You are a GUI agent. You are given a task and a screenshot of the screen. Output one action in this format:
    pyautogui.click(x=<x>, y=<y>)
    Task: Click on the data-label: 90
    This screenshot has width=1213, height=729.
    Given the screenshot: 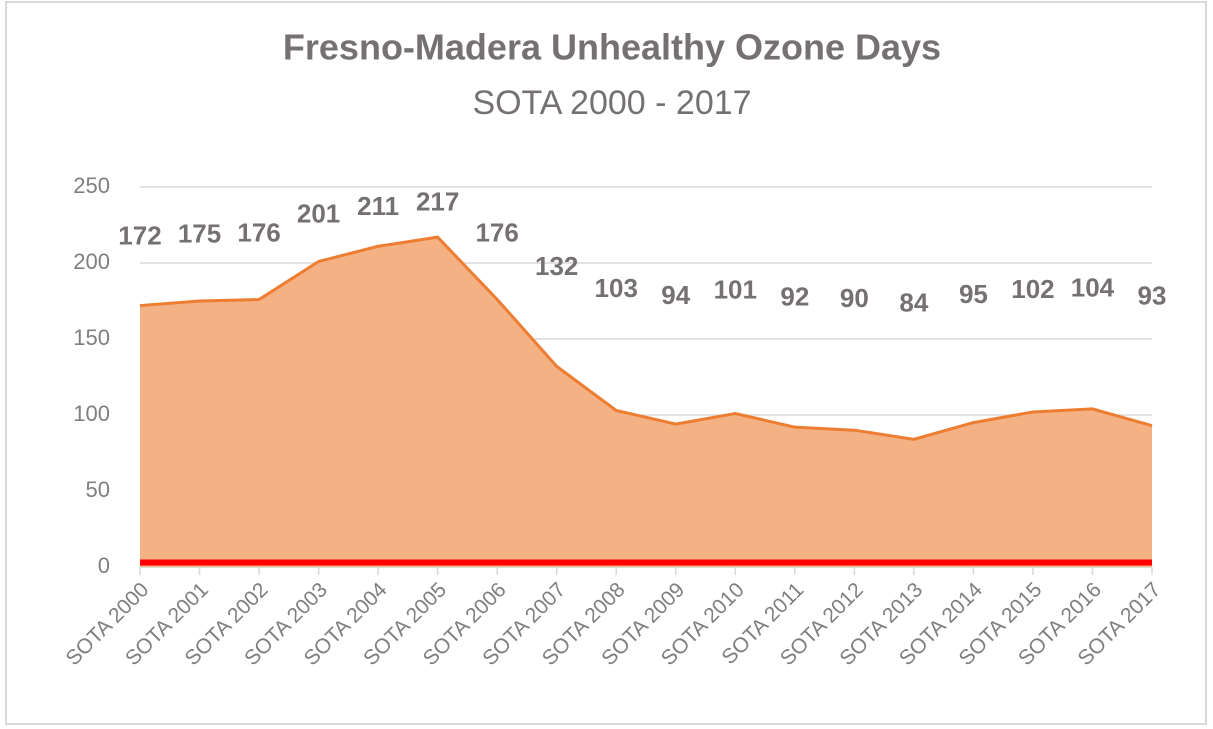 What is the action you would take?
    pyautogui.click(x=854, y=298)
    